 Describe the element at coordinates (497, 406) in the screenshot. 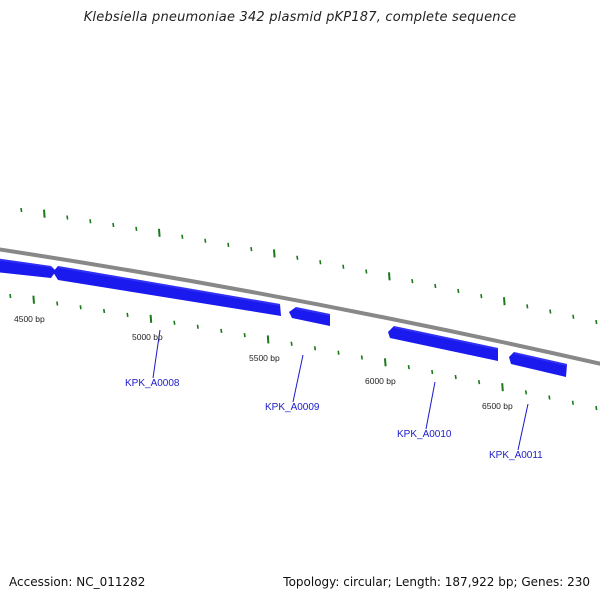

I see `position-label: 6500 bp` at that location.